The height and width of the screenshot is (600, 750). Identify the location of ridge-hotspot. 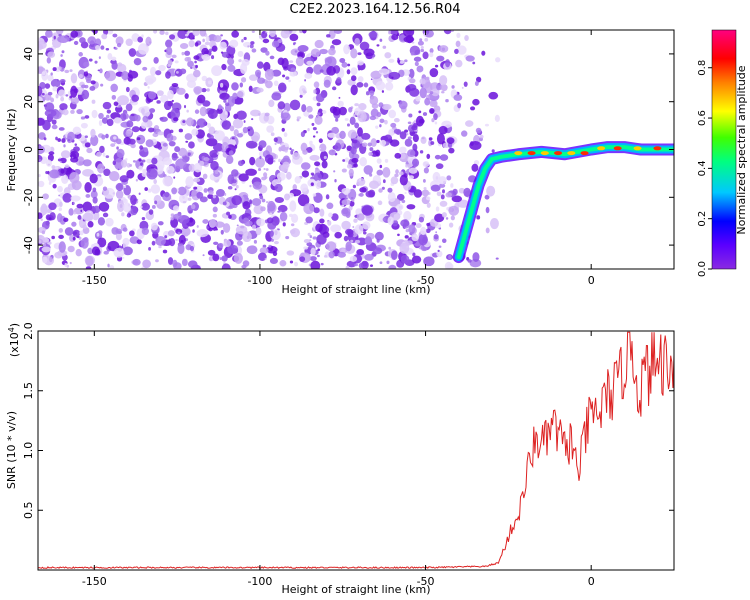
(637, 148).